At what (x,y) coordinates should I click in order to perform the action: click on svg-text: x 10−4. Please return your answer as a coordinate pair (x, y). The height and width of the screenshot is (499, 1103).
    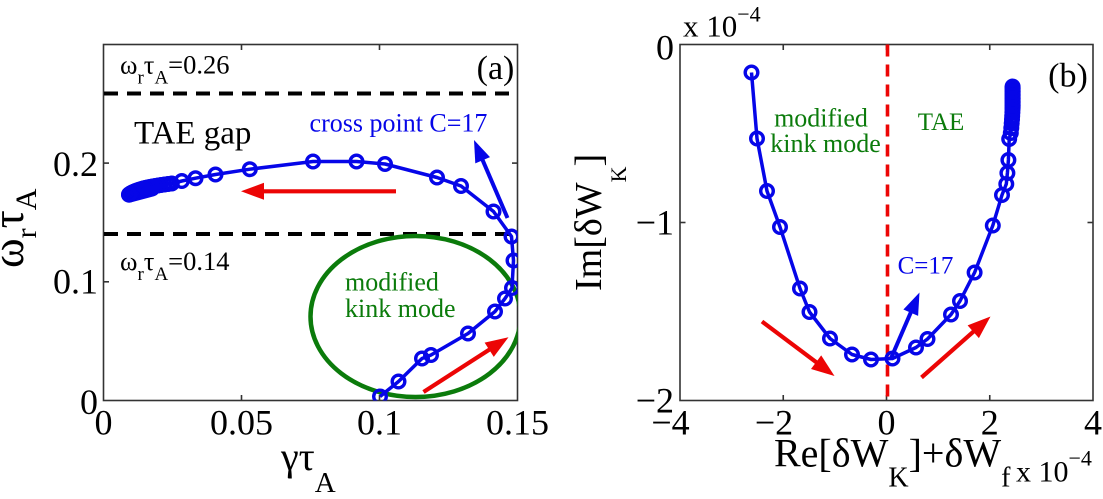
    Looking at the image, I should click on (722, 23).